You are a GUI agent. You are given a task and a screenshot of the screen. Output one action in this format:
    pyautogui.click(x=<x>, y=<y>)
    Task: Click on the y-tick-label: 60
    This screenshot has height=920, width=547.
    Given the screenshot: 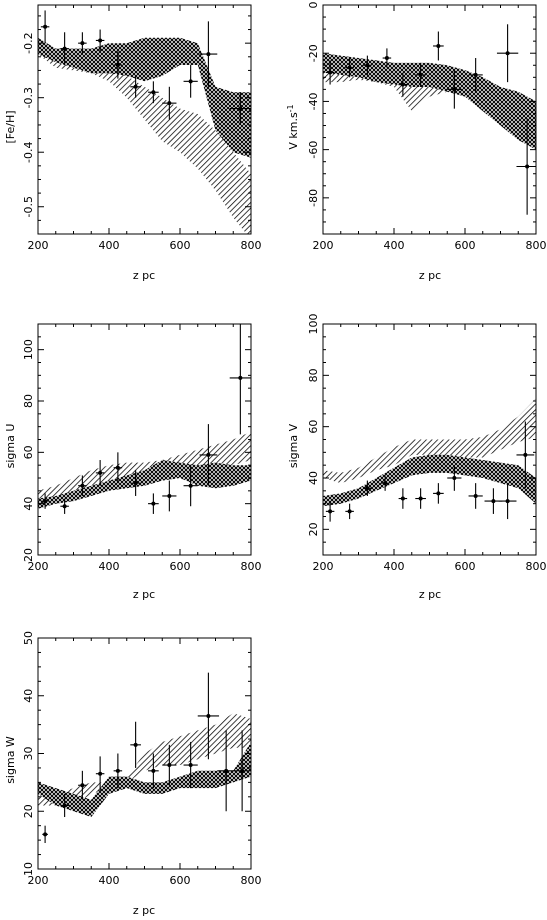 What is the action you would take?
    pyautogui.click(x=28, y=452)
    